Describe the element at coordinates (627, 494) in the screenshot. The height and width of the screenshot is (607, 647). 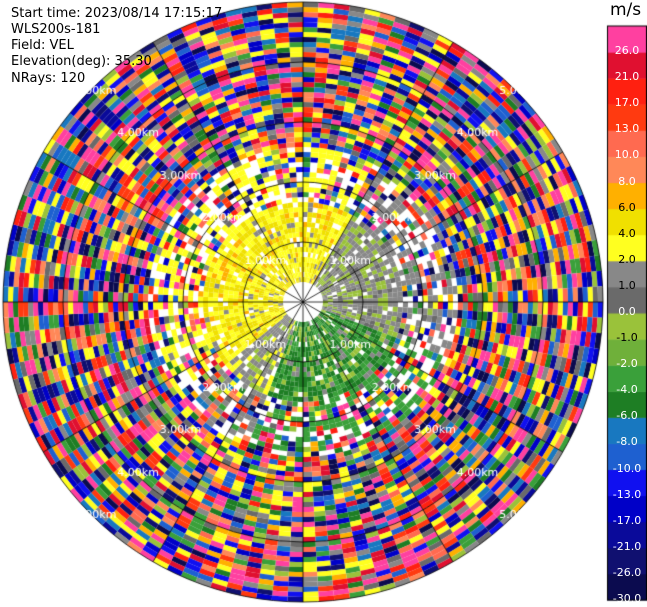
I see `colorbar-level-label: -13.0` at that location.